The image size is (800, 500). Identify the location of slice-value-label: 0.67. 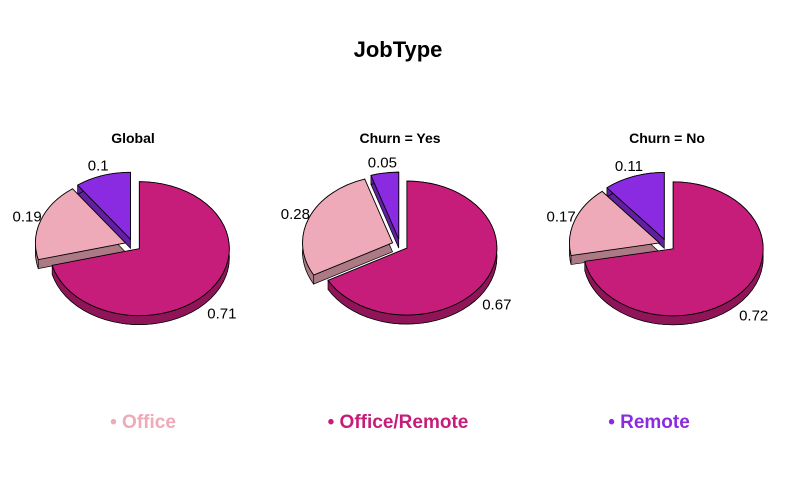
(496, 305).